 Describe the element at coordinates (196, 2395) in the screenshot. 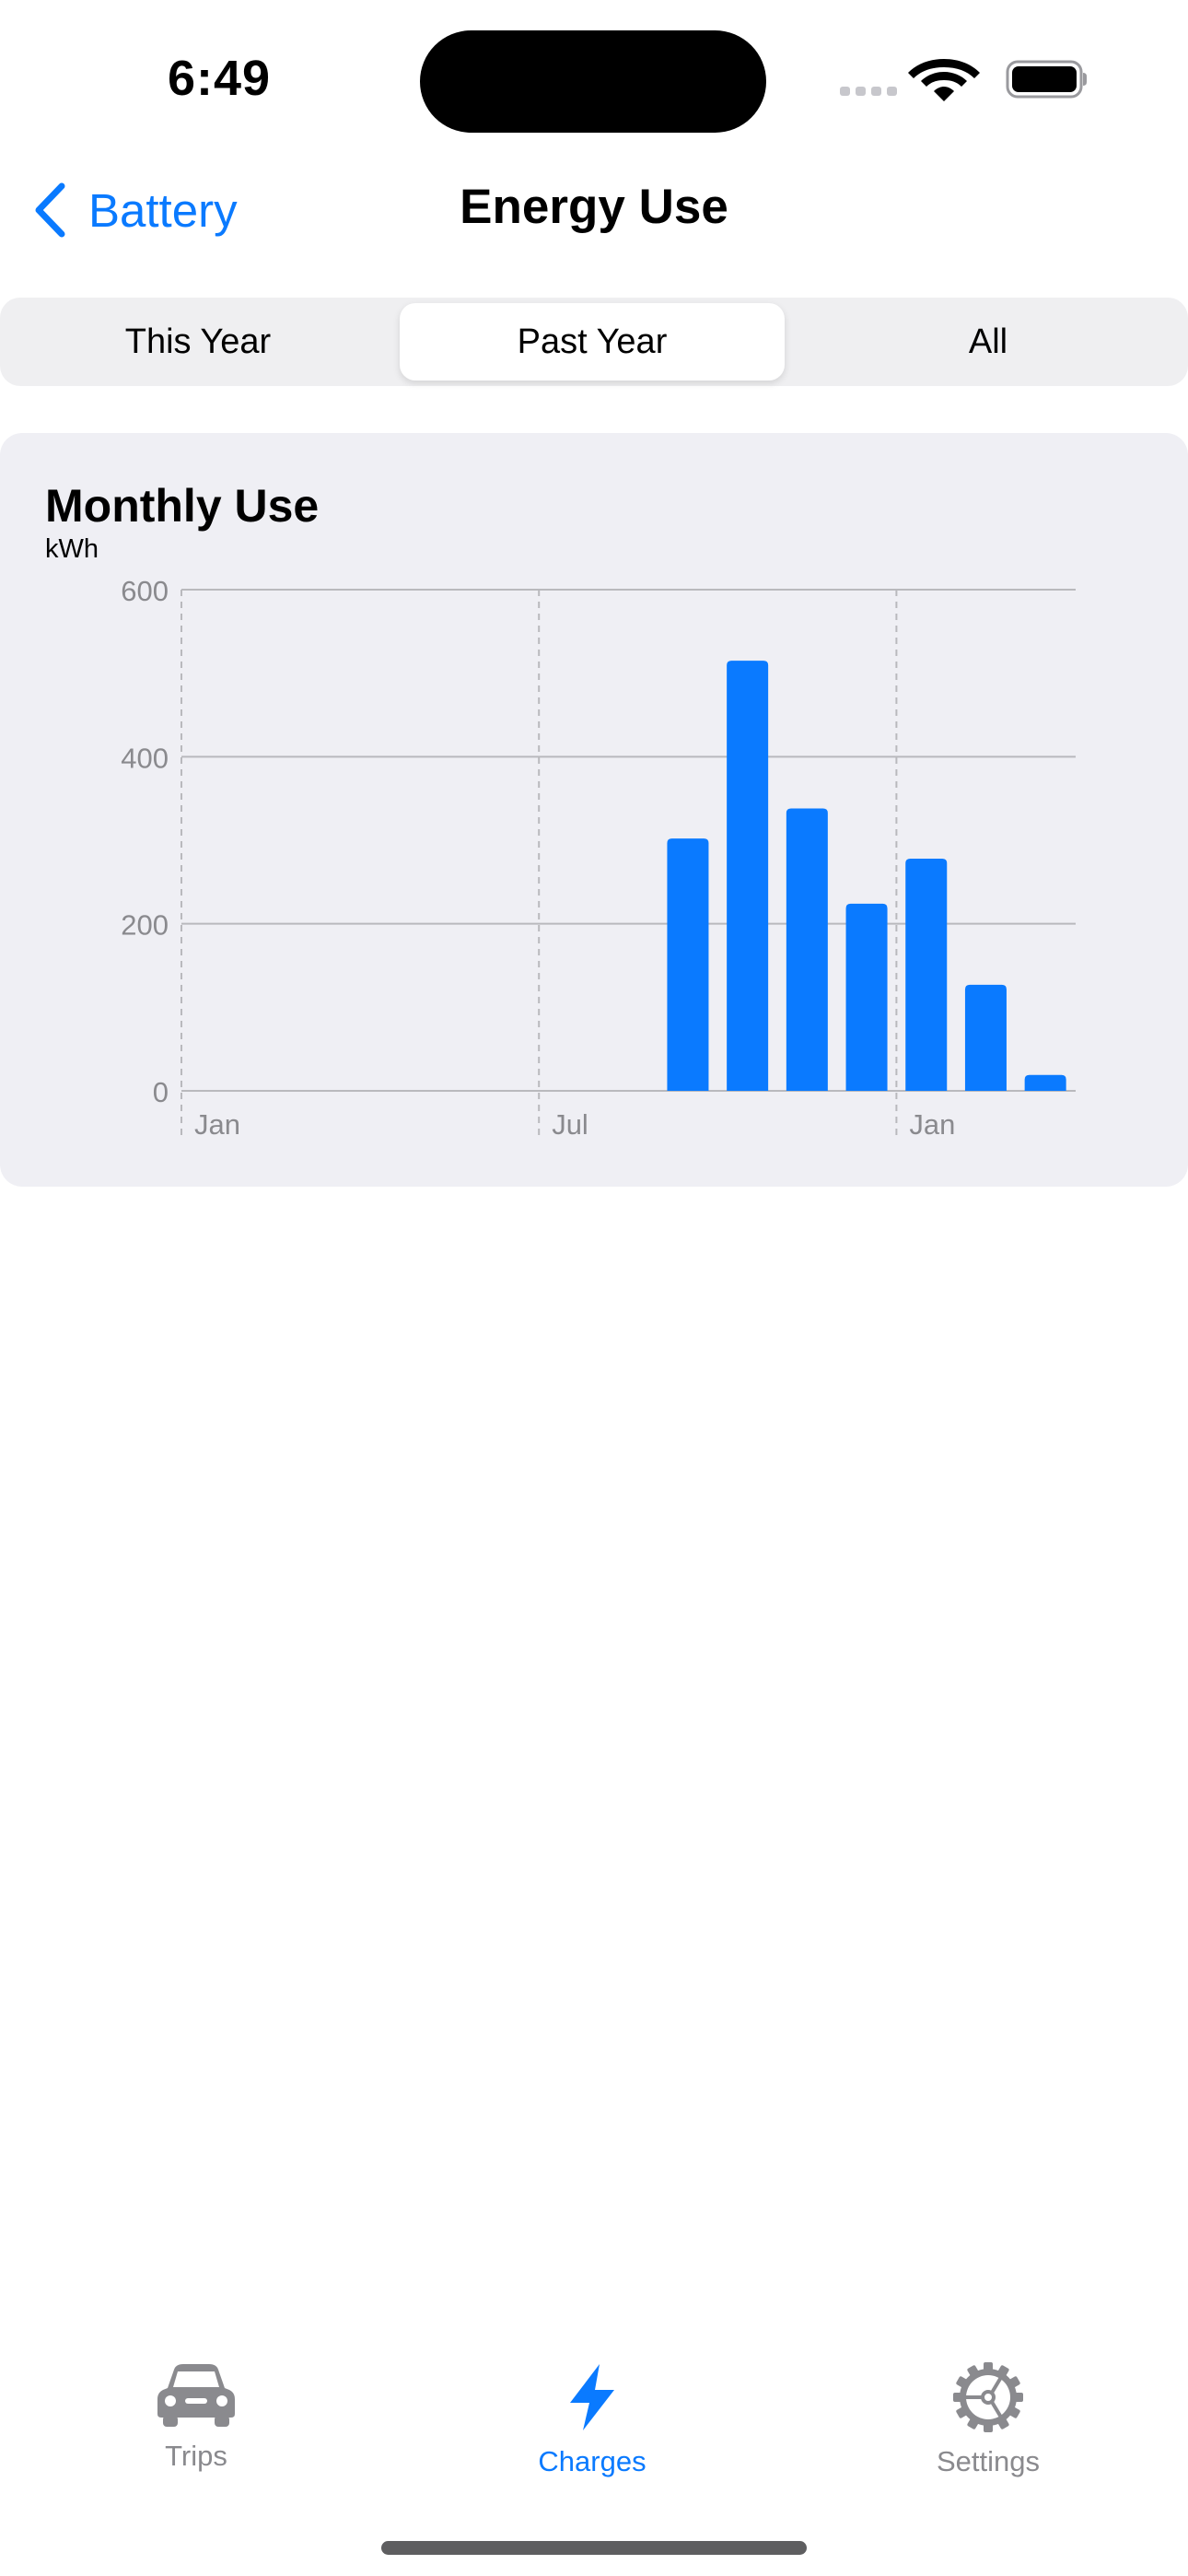

I see `car-icon` at that location.